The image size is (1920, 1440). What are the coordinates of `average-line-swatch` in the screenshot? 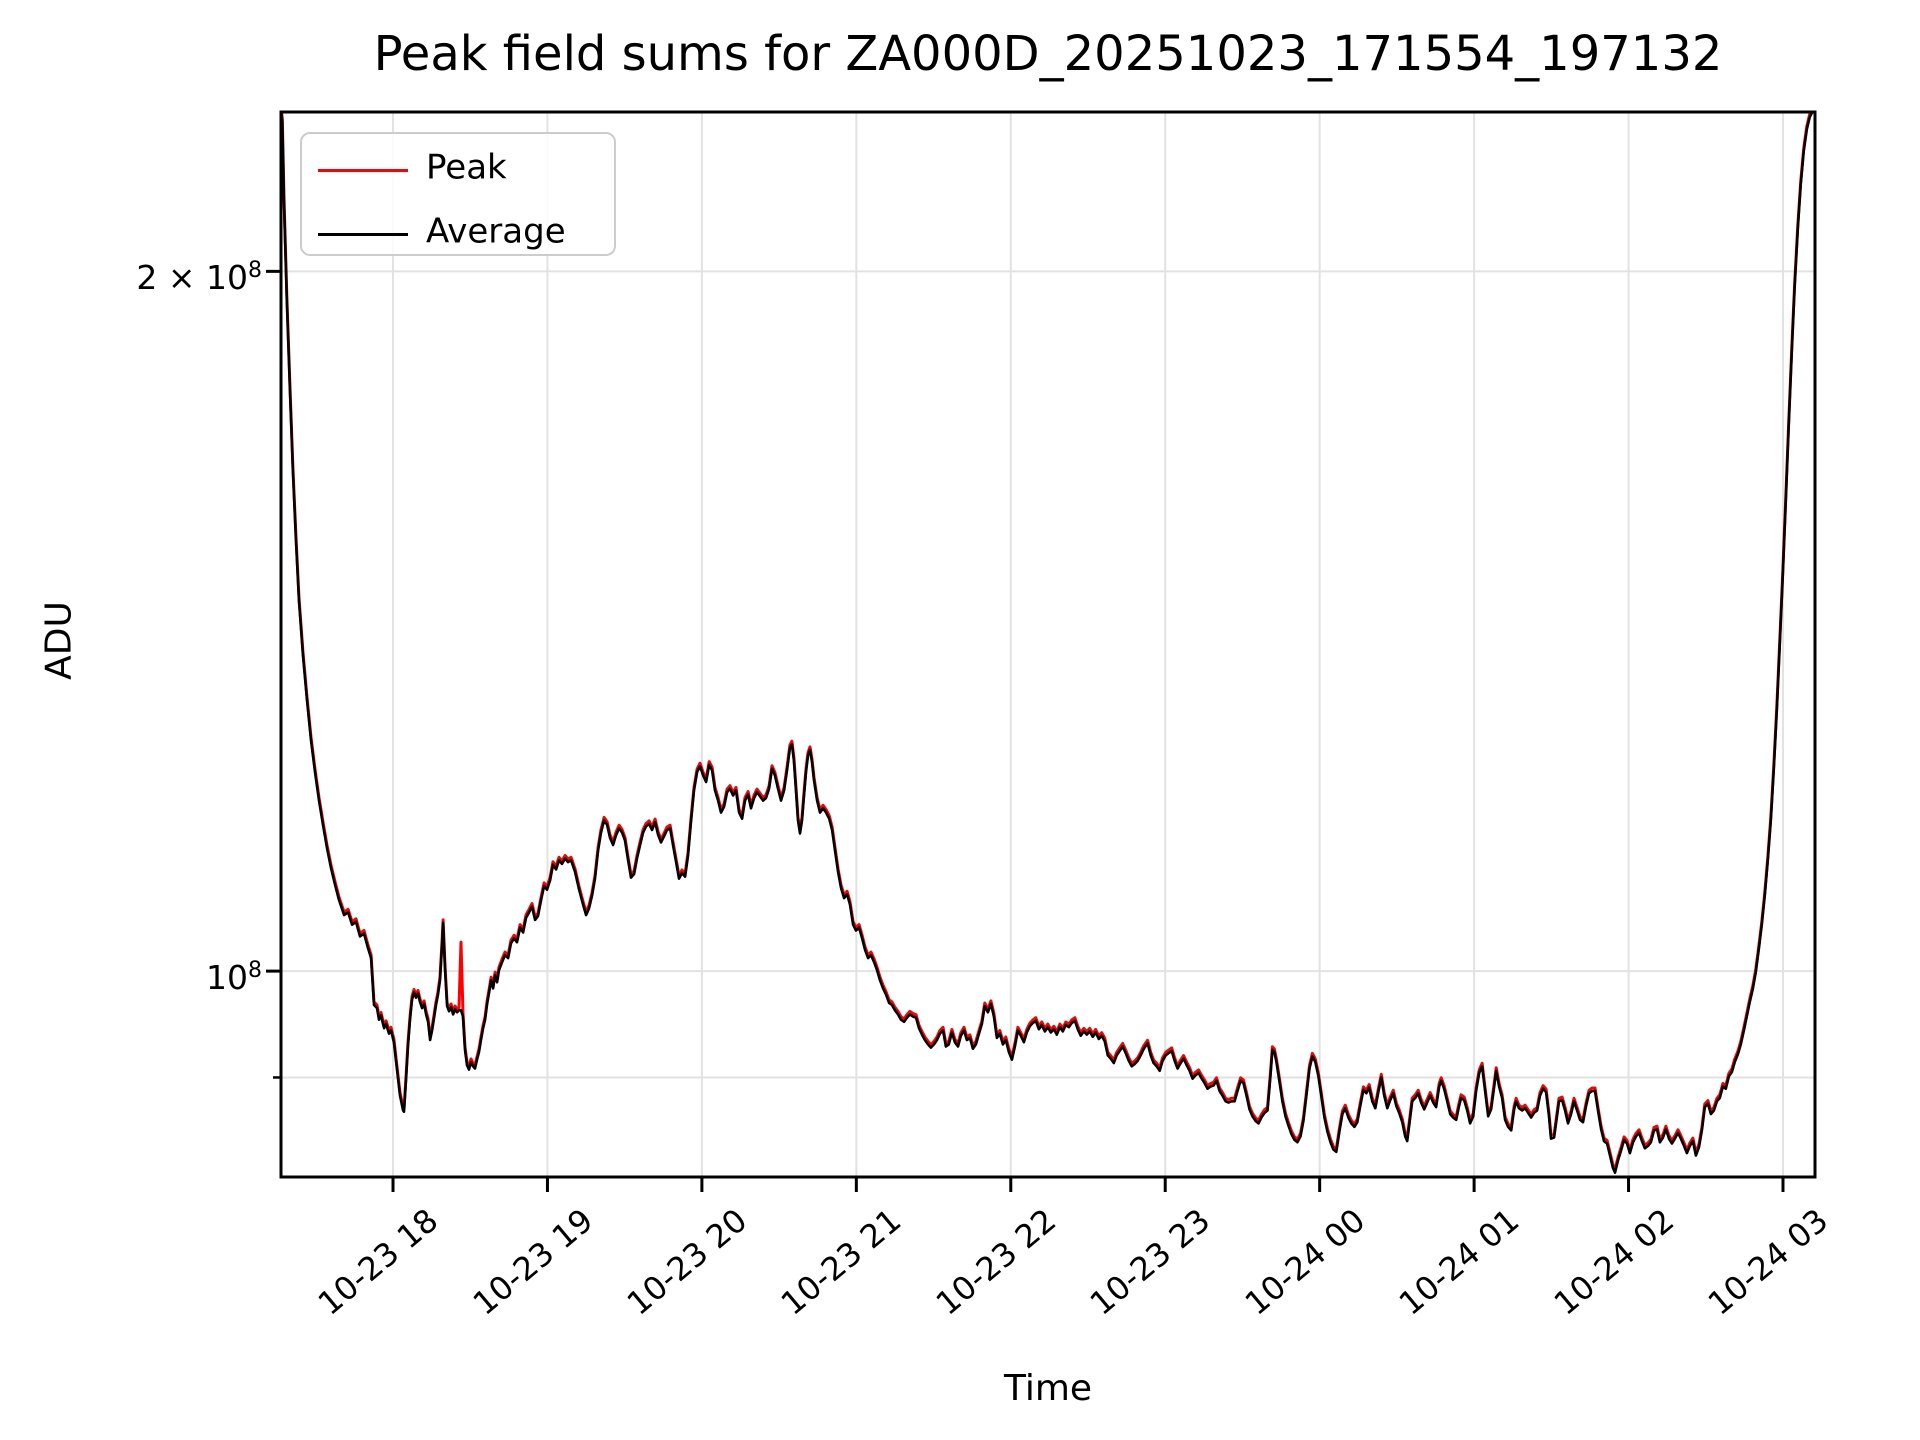 It's located at (363, 234).